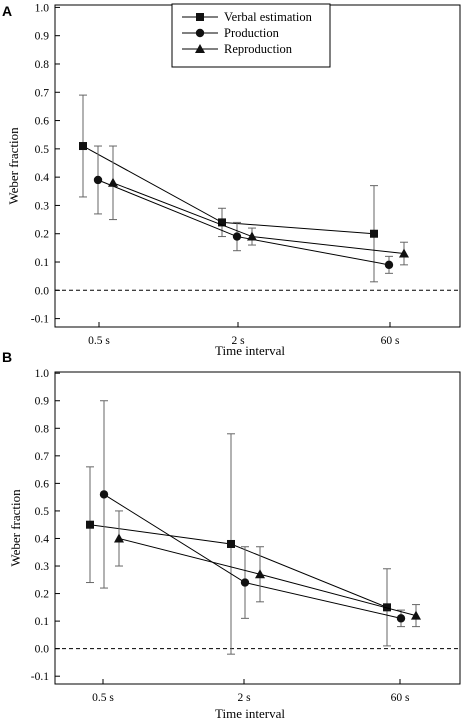 The width and height of the screenshot is (474, 723). Describe the element at coordinates (15, 528) in the screenshot. I see `panel-b-y-axis-title: Weber fraction` at that location.